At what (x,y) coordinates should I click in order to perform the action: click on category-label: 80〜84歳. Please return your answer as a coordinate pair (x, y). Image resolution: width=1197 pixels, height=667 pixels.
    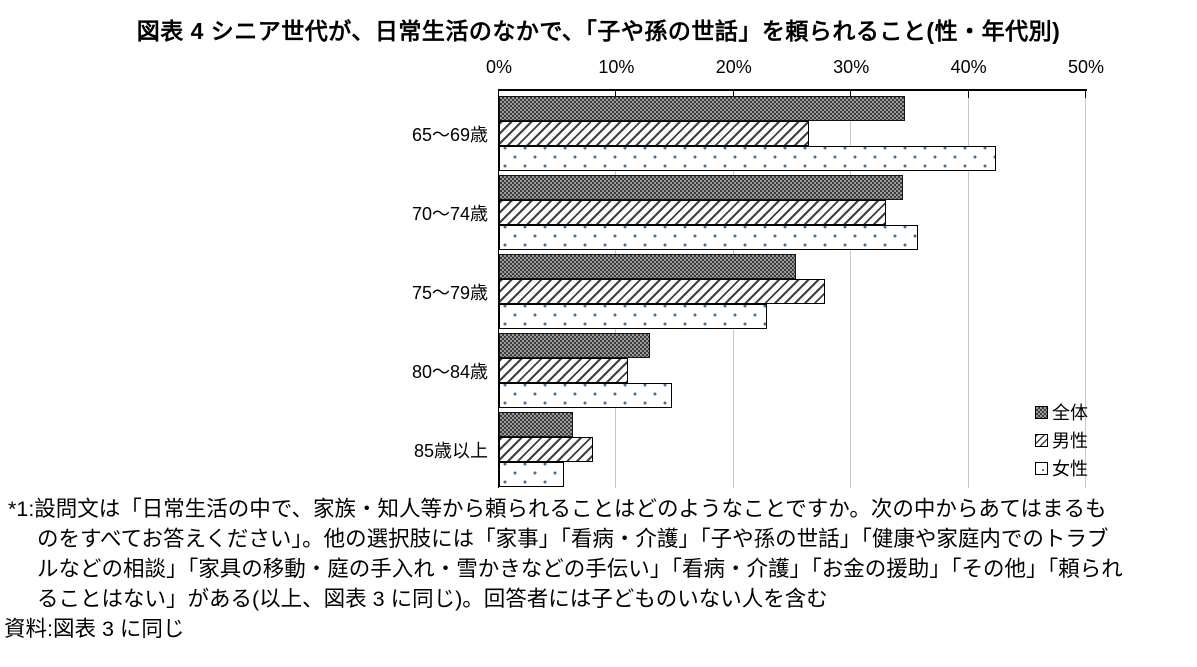
    Looking at the image, I should click on (449, 371).